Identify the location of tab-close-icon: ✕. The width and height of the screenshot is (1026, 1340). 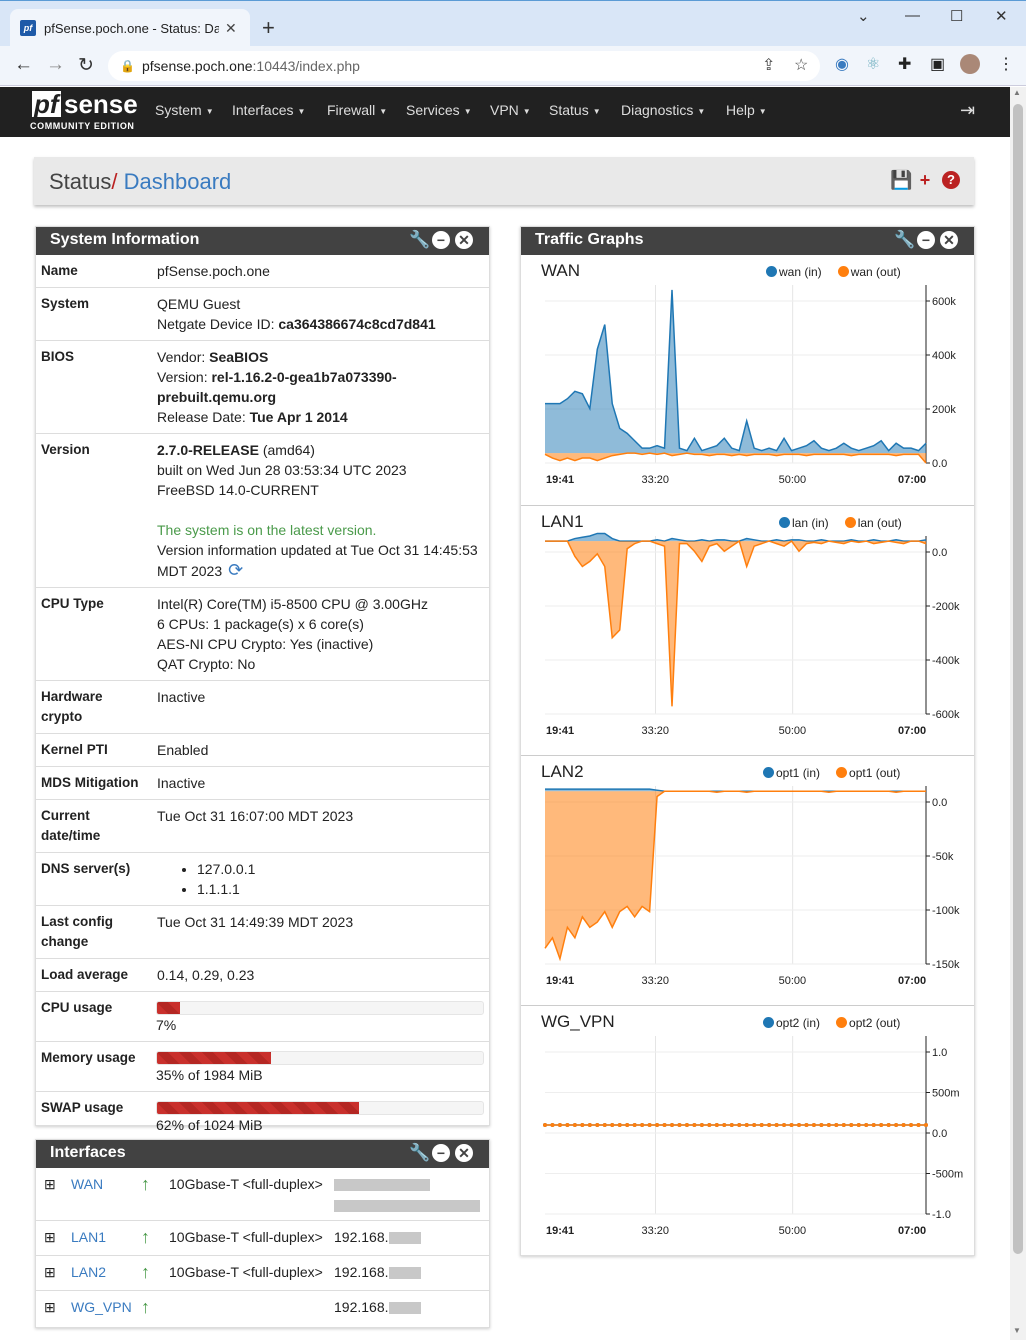
(231, 27).